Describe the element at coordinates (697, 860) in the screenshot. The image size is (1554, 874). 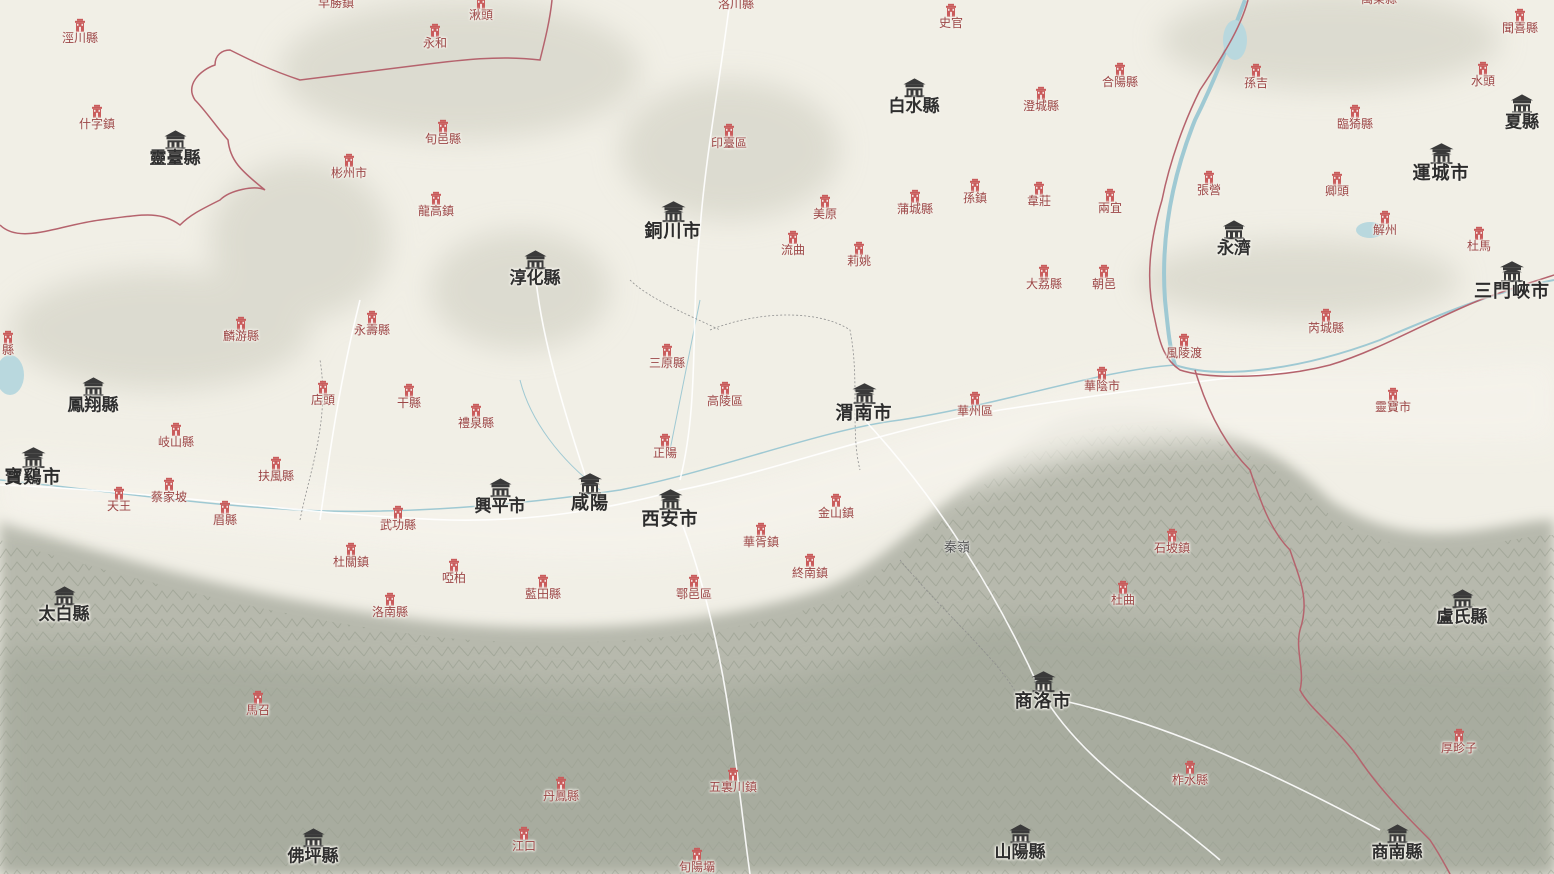
I see `place-marker: 旬陽壩` at that location.